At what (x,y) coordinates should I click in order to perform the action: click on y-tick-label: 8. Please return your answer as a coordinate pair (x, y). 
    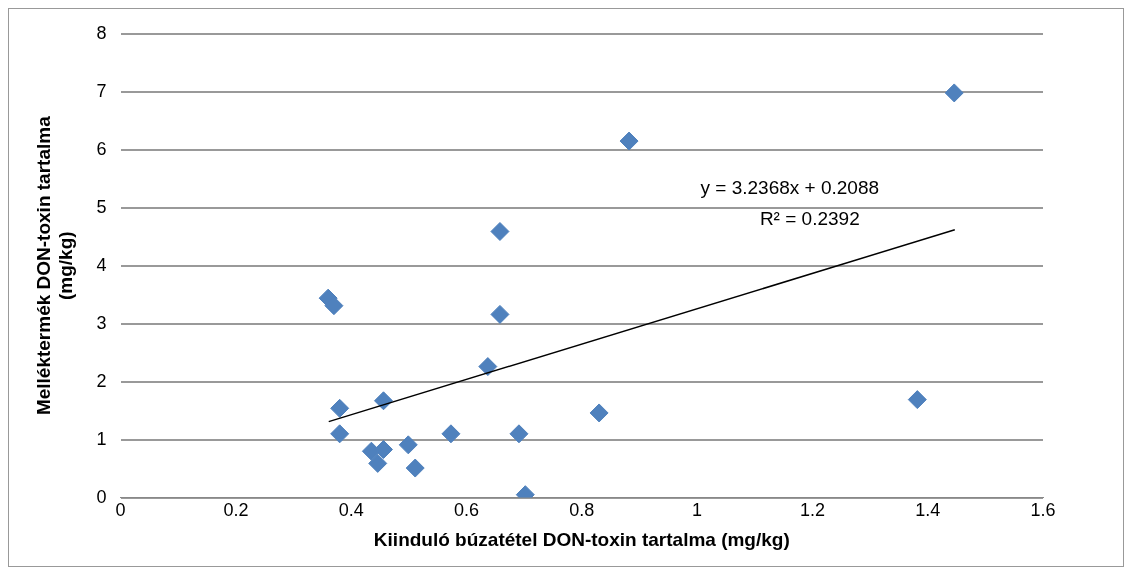
    Looking at the image, I should click on (101, 32).